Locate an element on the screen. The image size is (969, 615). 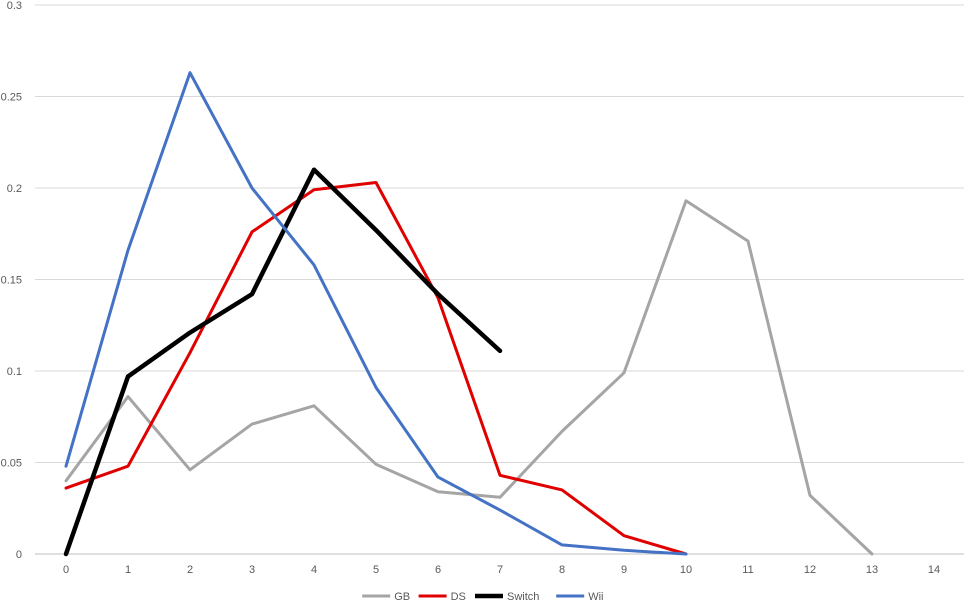
x-tick-label: 11 is located at coordinates (747, 570).